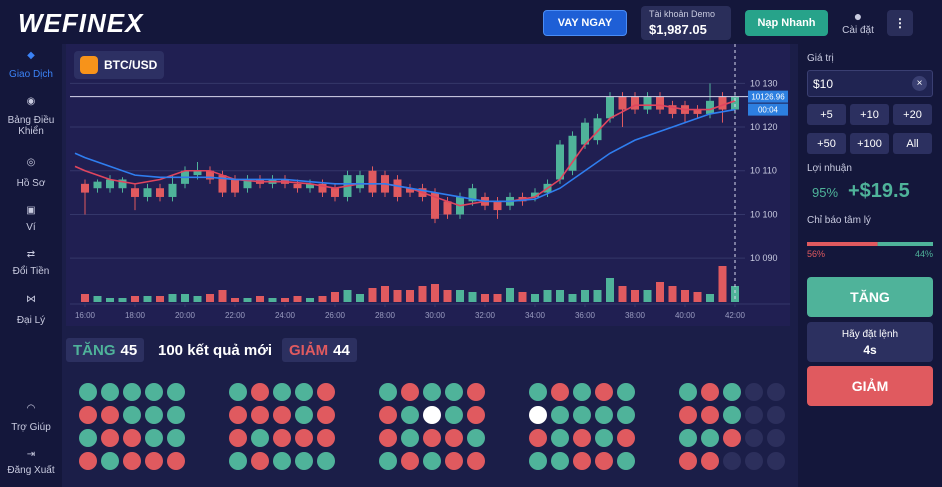  I want to click on pair-tag: BTC/USD, so click(119, 65).